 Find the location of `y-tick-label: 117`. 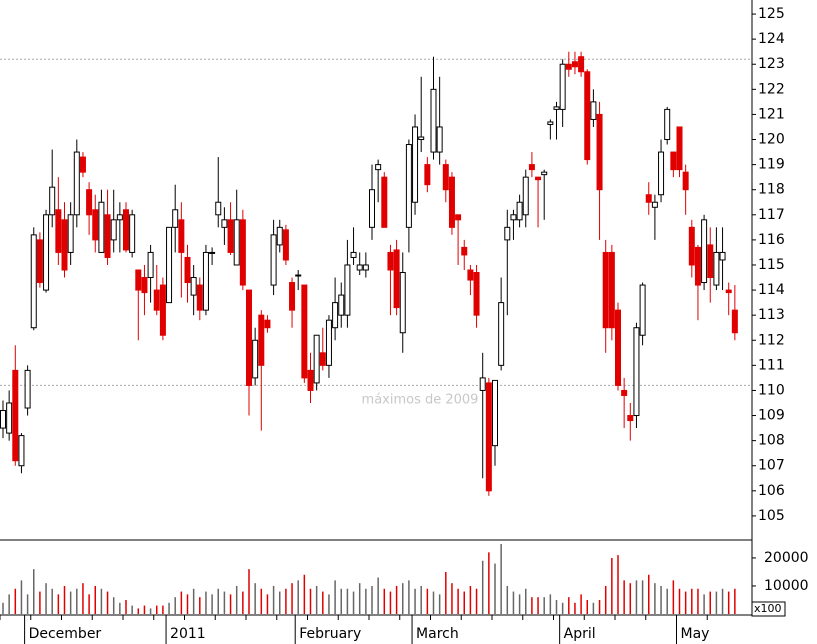

y-tick-label: 117 is located at coordinates (771, 215).